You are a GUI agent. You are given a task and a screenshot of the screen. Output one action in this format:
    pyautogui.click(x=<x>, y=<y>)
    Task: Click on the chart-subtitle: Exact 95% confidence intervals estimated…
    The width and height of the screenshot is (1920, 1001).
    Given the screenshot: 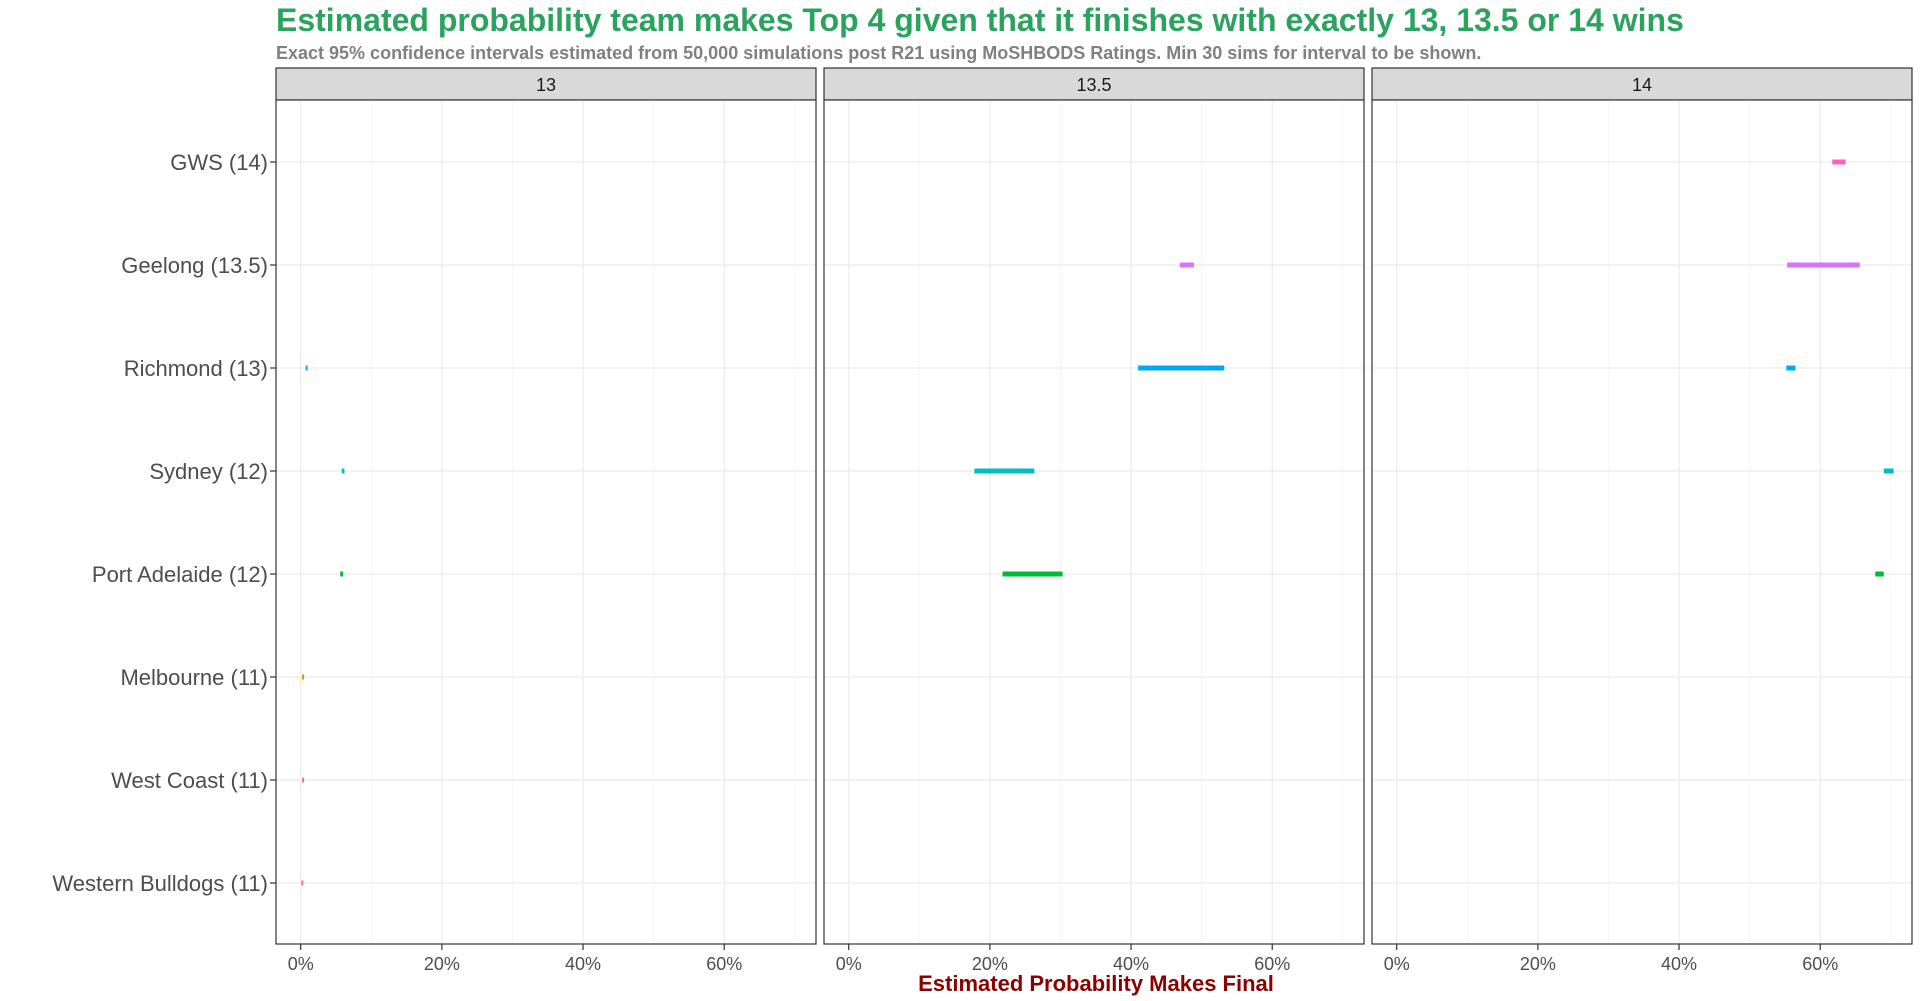 What is the action you would take?
    pyautogui.click(x=879, y=53)
    